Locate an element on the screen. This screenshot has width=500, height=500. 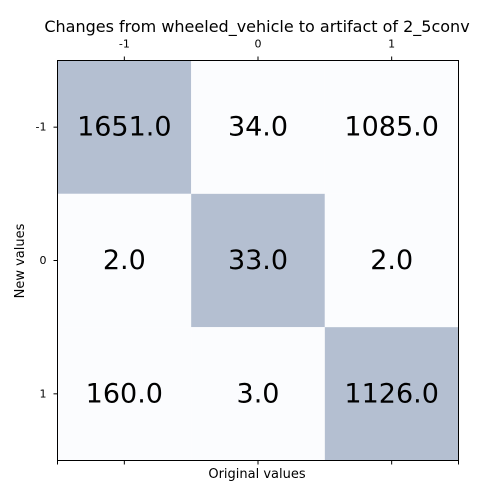
cell-value-r0-c1: 34.0 is located at coordinates (258, 127).